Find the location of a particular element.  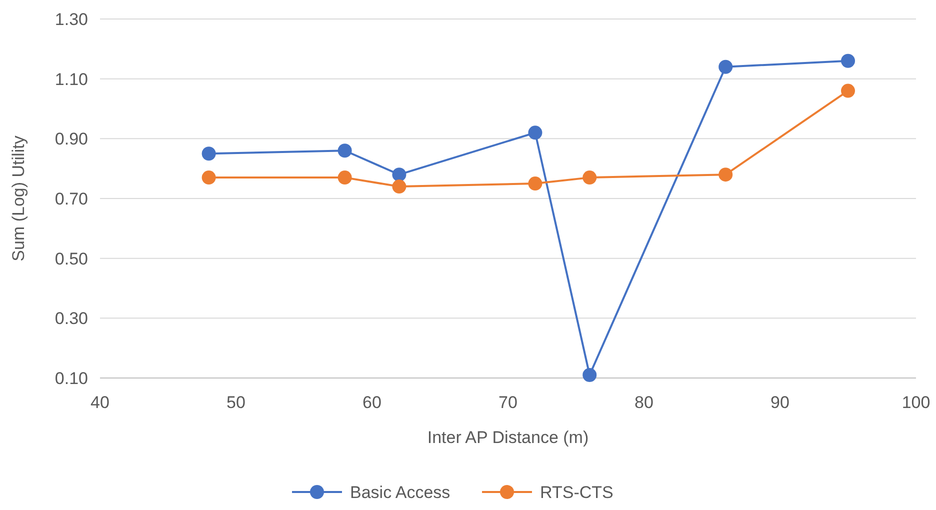

x-tick-label: 60 is located at coordinates (372, 402).